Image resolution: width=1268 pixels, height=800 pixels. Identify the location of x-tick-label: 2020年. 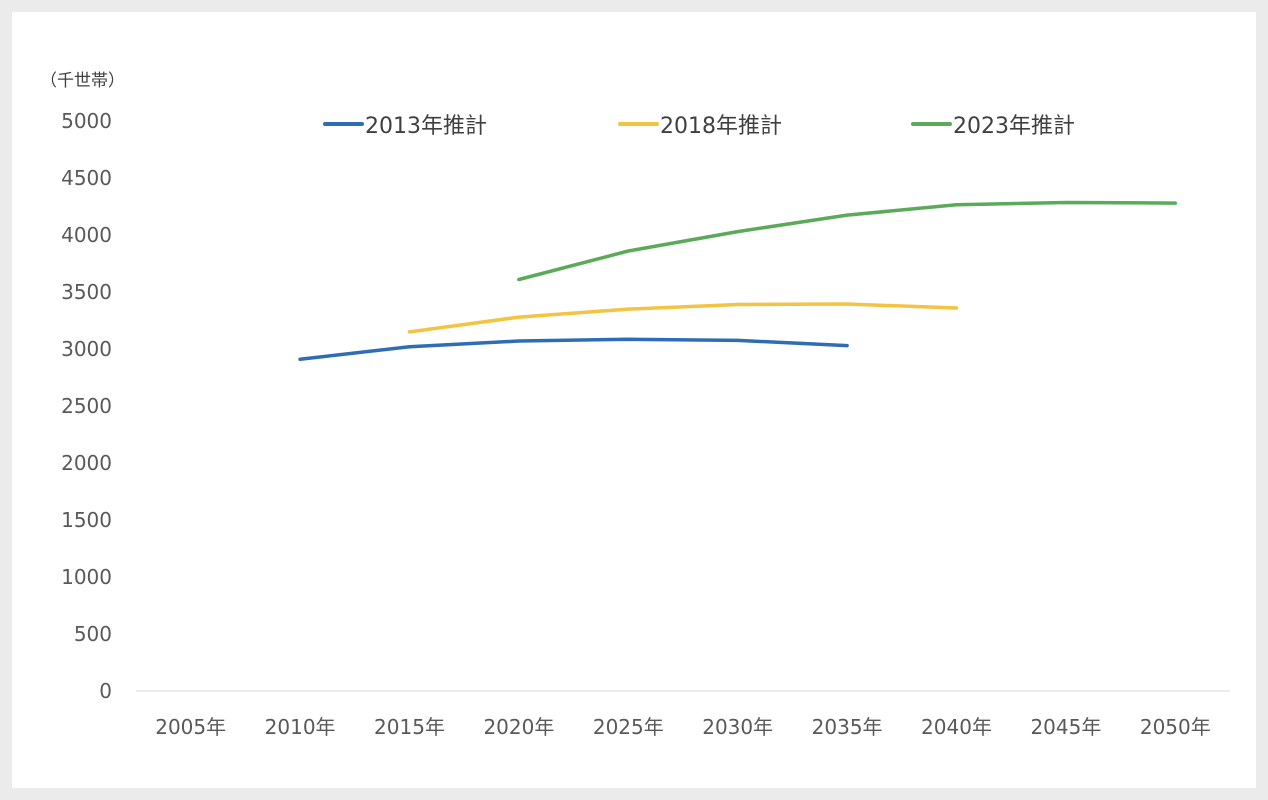
(518, 727).